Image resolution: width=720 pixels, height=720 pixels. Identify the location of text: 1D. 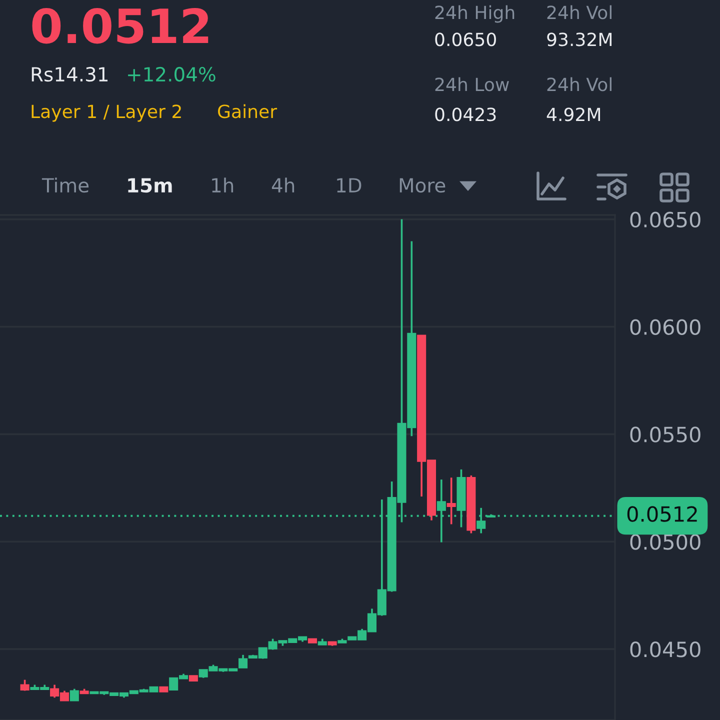
(349, 185).